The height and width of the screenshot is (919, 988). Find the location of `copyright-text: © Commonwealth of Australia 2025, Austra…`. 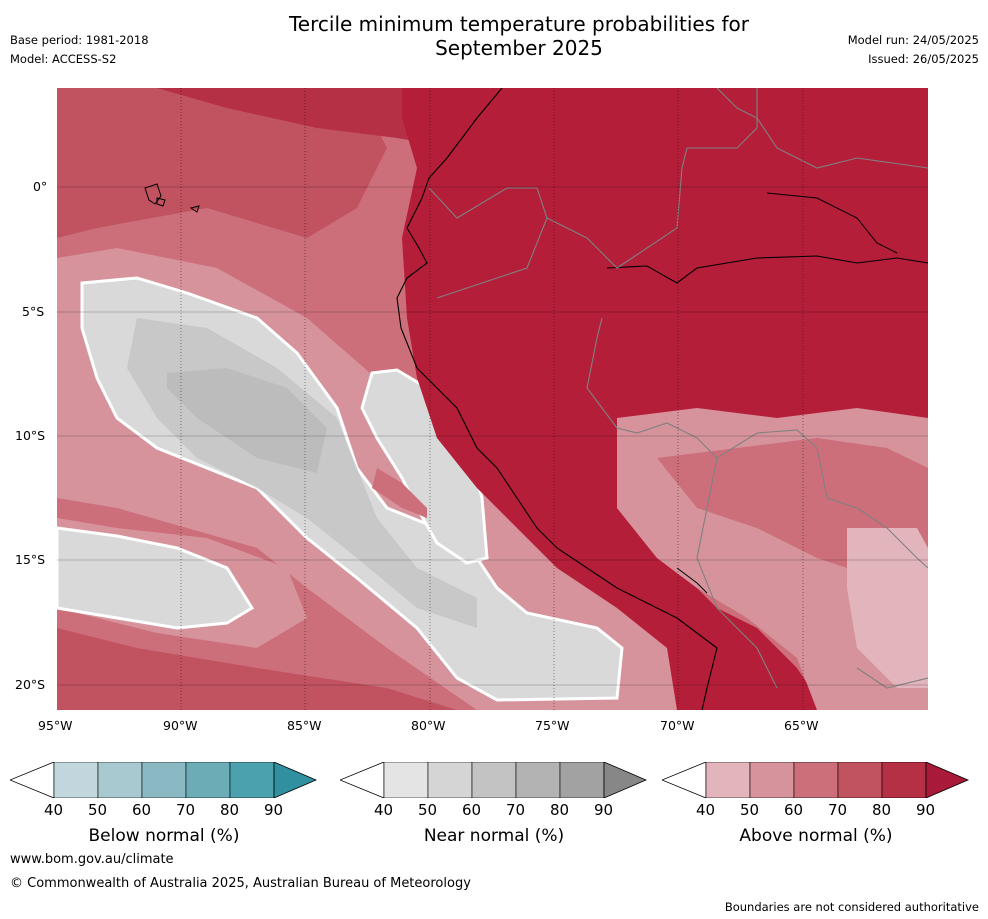

copyright-text: © Commonwealth of Australia 2025, Austra… is located at coordinates (240, 883).